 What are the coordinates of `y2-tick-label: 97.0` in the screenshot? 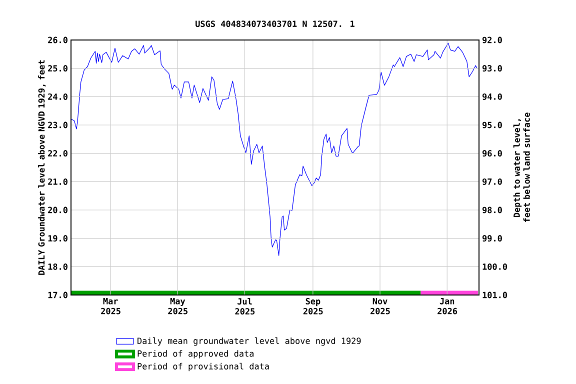 It's located at (492, 181).